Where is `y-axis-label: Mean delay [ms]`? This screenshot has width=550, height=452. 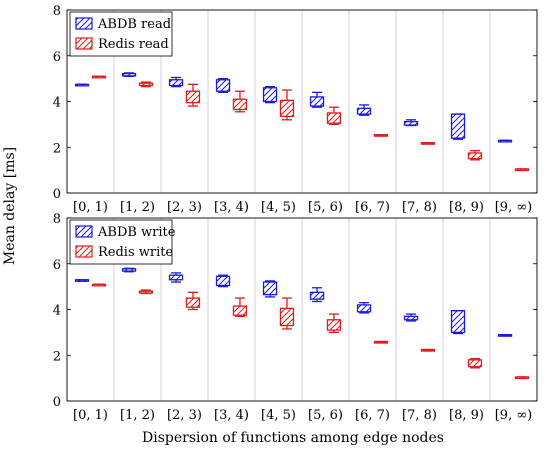
y-axis-label: Mean delay [ms] is located at coordinates (10, 206).